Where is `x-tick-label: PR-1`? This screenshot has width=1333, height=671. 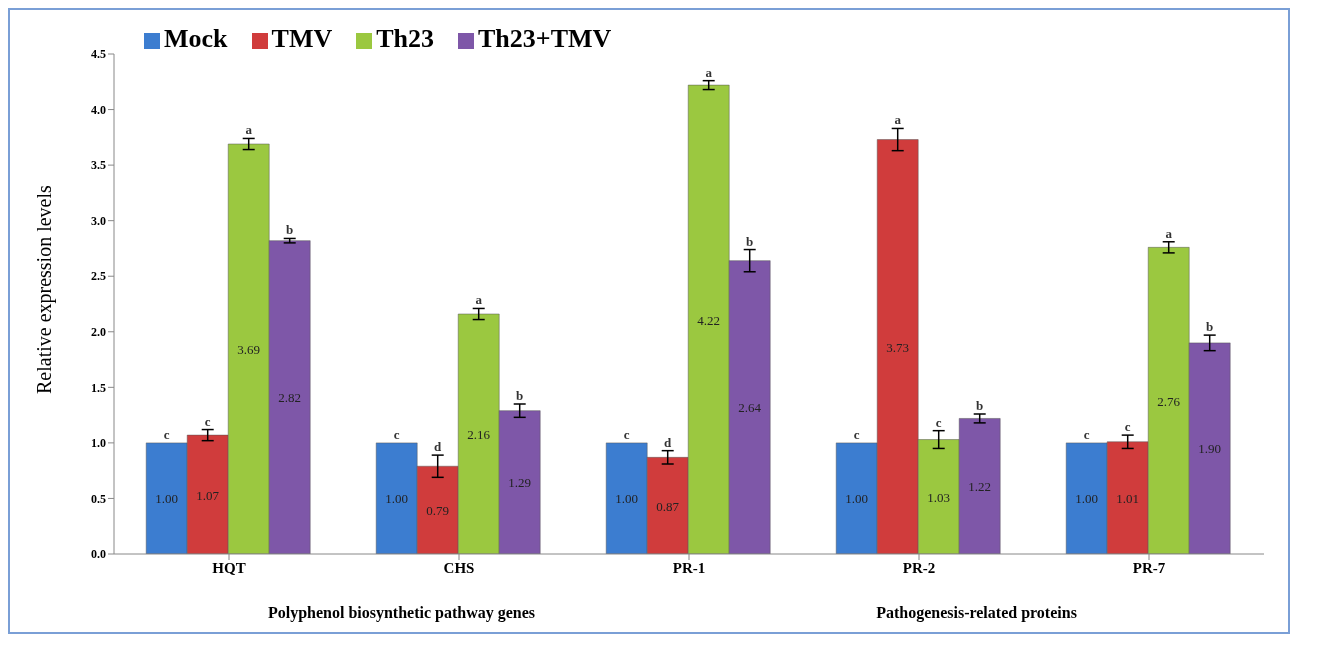
x-tick-label: PR-1 is located at coordinates (689, 567).